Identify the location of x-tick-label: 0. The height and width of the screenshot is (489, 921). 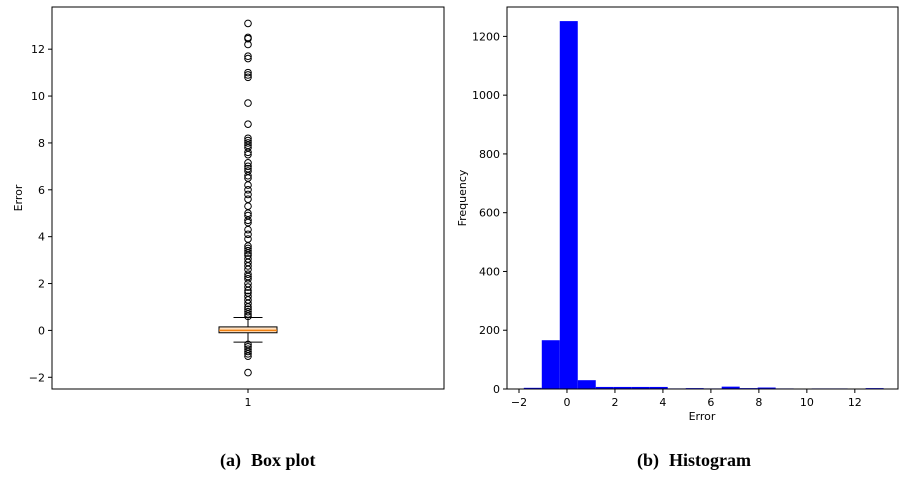
(566, 402).